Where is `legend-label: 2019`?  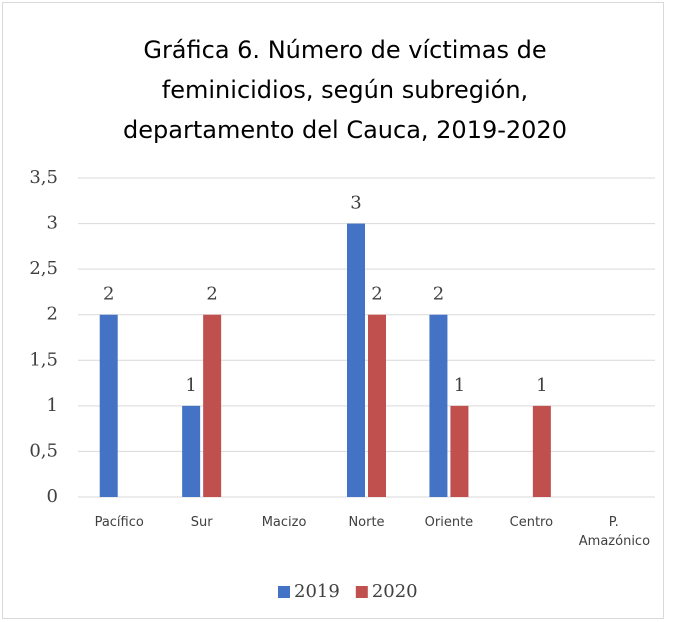 legend-label: 2019 is located at coordinates (317, 591).